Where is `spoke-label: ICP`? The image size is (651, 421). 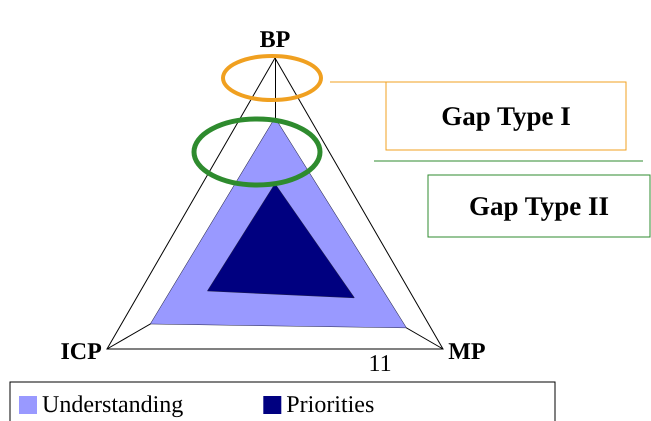 spoke-label: ICP is located at coordinates (81, 352).